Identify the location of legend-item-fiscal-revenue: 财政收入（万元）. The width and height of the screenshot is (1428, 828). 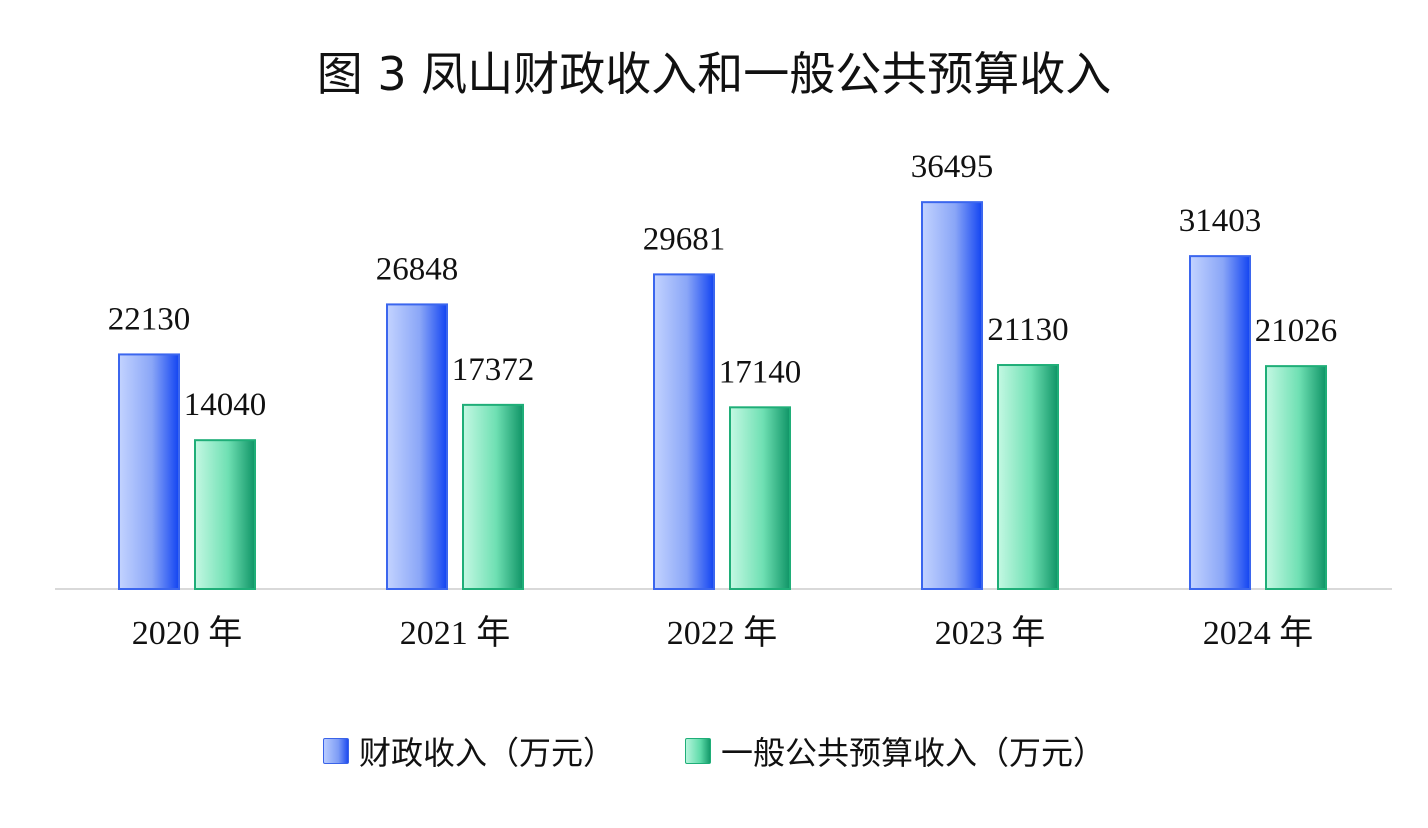
(468, 751).